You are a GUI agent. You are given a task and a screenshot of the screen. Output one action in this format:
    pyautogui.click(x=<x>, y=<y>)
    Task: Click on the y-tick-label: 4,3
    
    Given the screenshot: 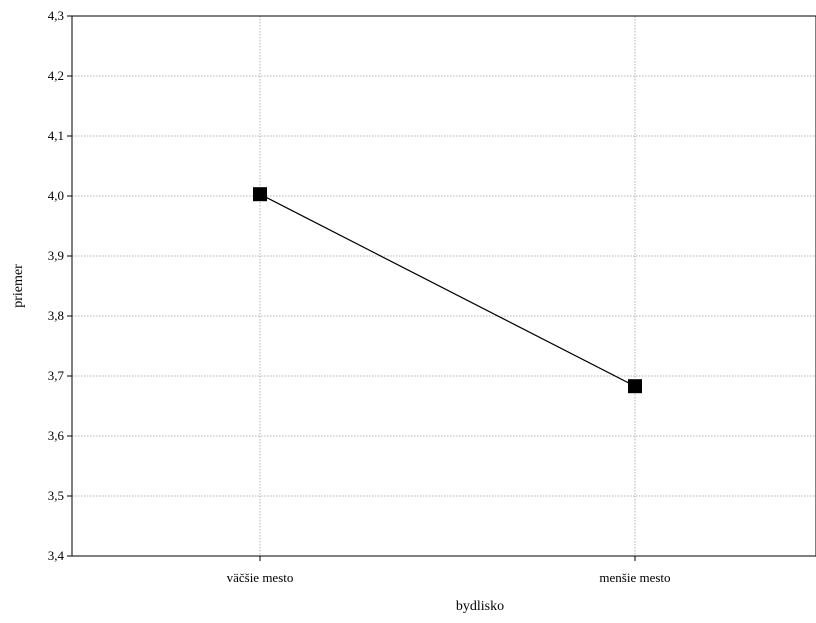 What is the action you would take?
    pyautogui.click(x=56, y=15)
    